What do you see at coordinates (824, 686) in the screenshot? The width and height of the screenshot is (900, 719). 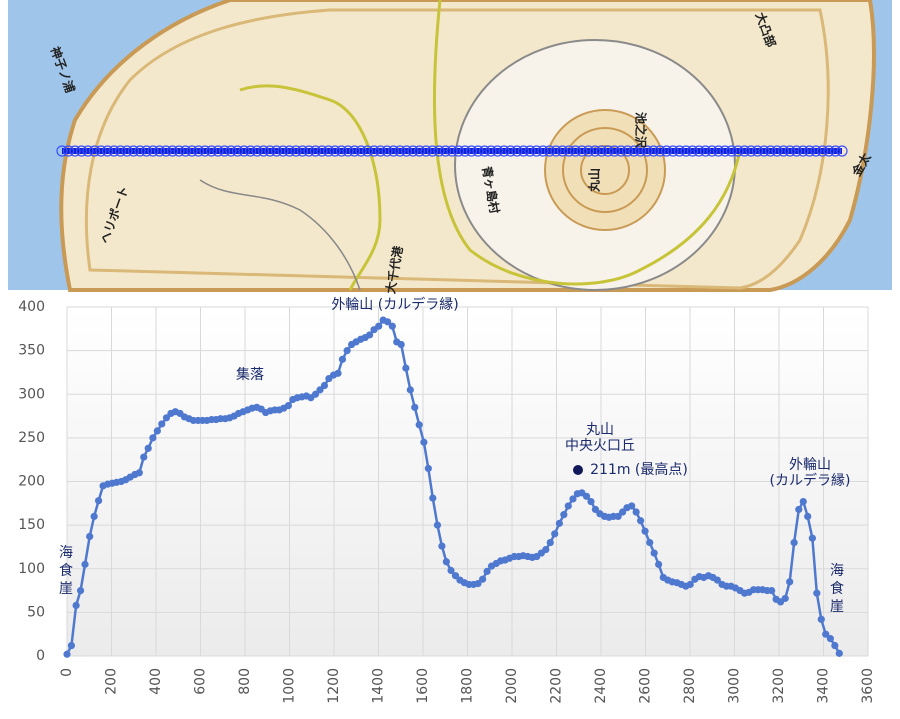 I see `x-tick-label: 3400` at bounding box center [824, 686].